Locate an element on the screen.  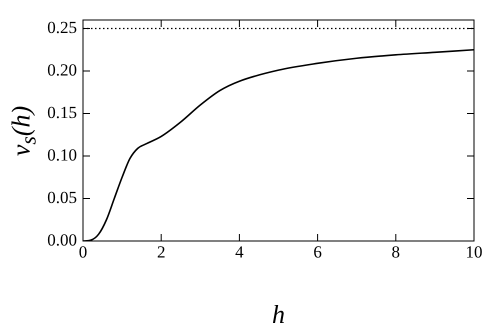
y-tick-label: 0.20 is located at coordinates (62, 70).